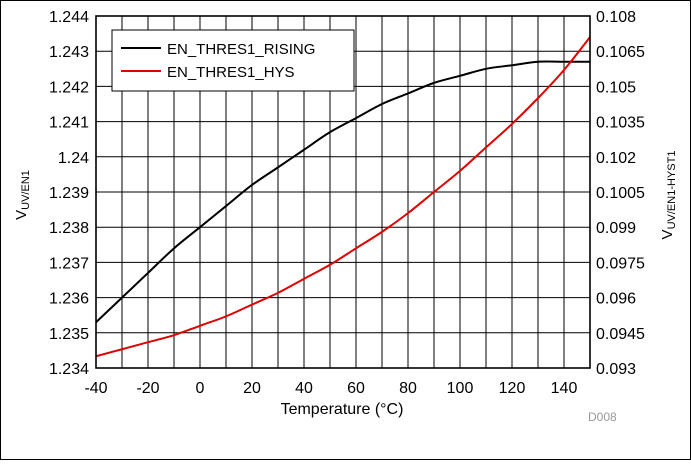 This screenshot has height=465, width=691. Describe the element at coordinates (602, 417) in the screenshot. I see `figure-id: D008` at that location.